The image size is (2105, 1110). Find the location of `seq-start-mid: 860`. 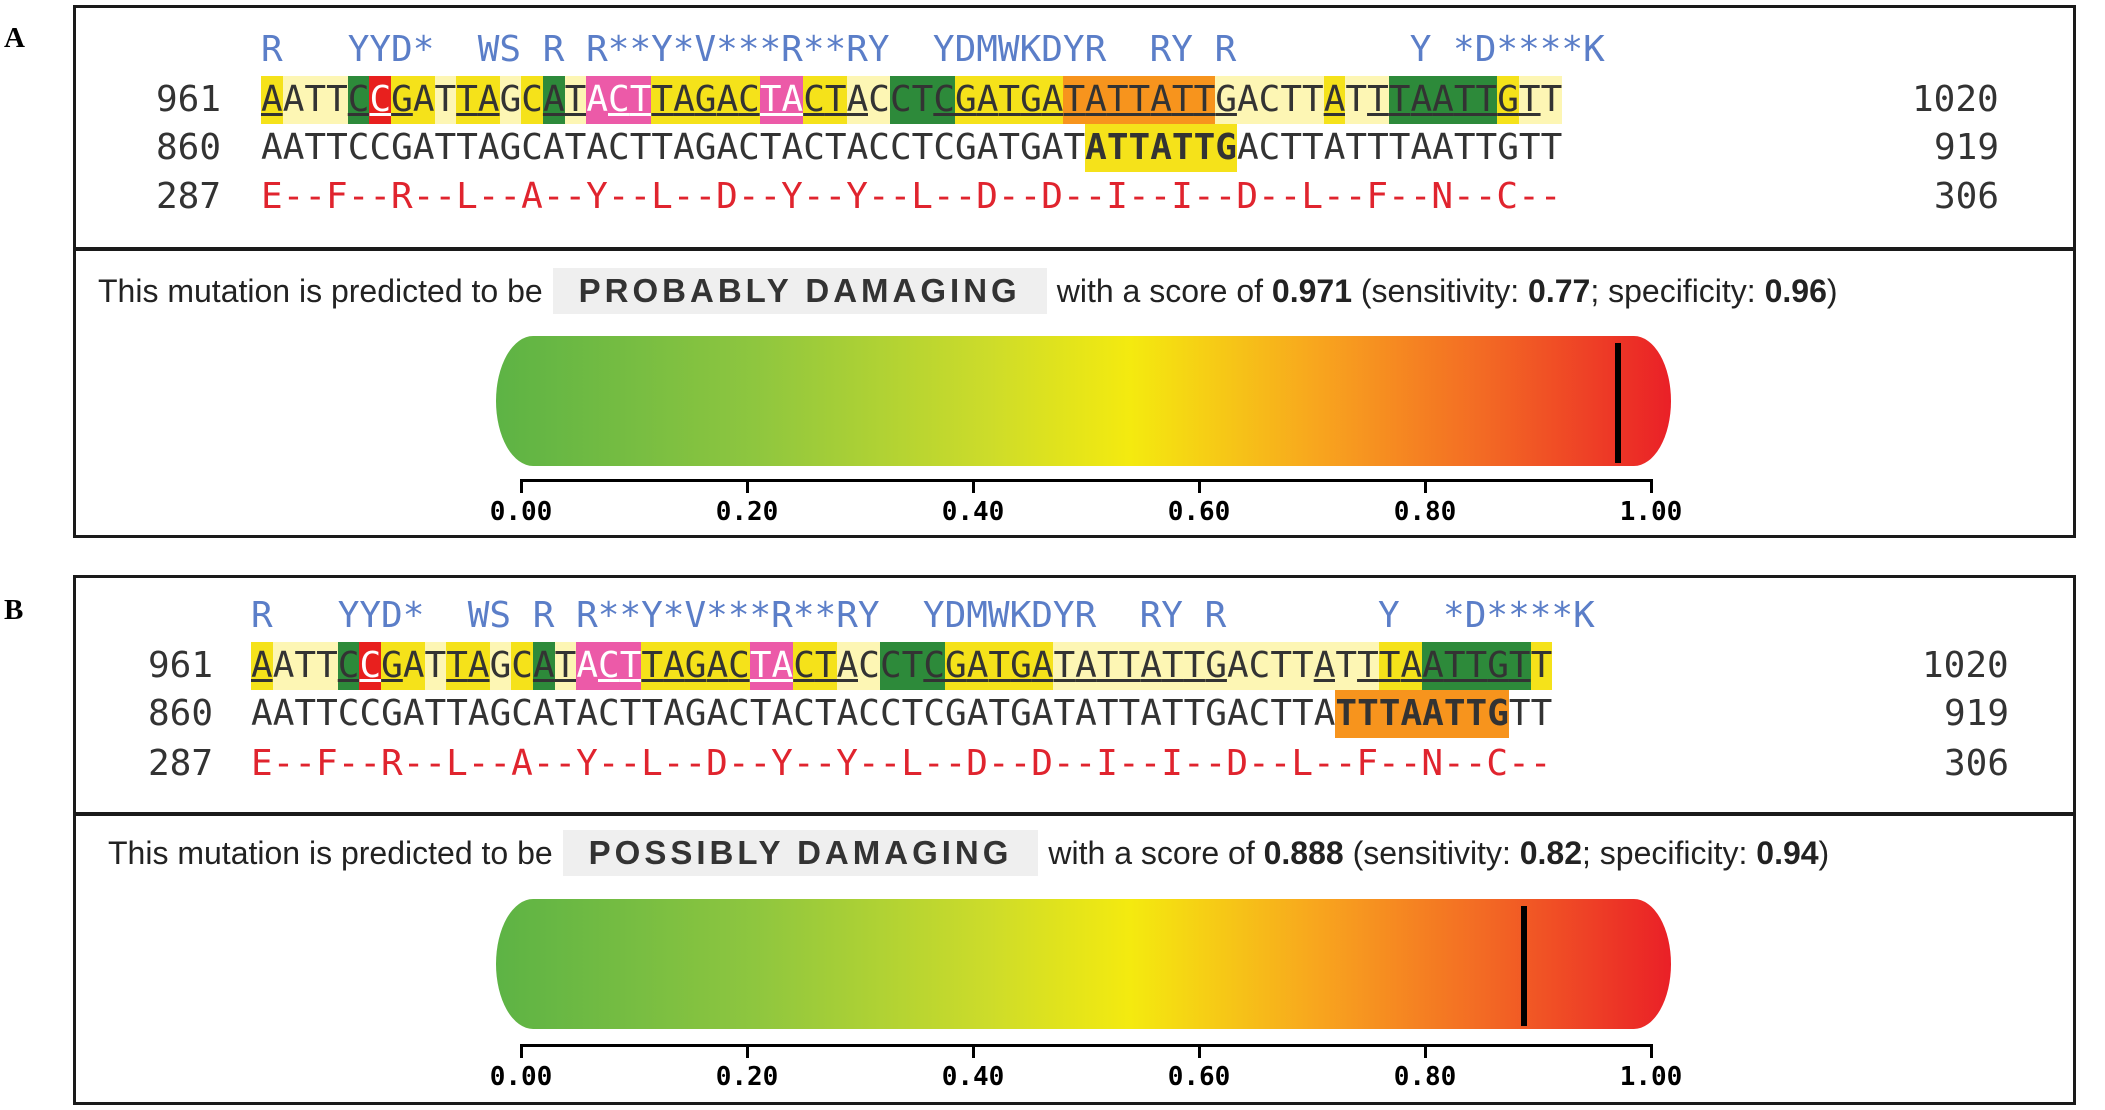

seq-start-mid: 860 is located at coordinates (189, 147).